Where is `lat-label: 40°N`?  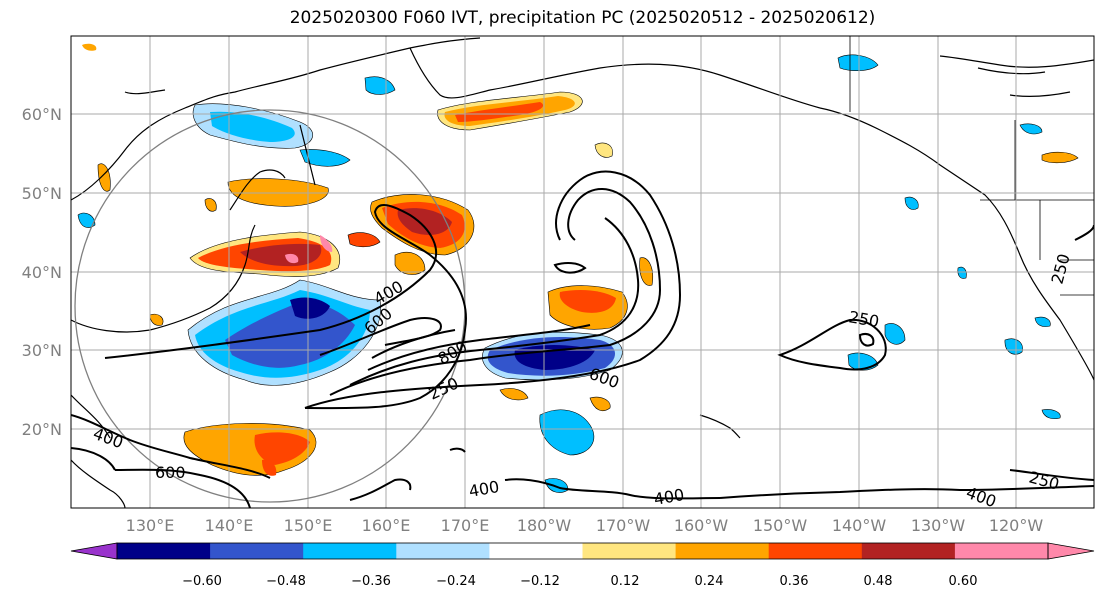 lat-label: 40°N is located at coordinates (42, 272).